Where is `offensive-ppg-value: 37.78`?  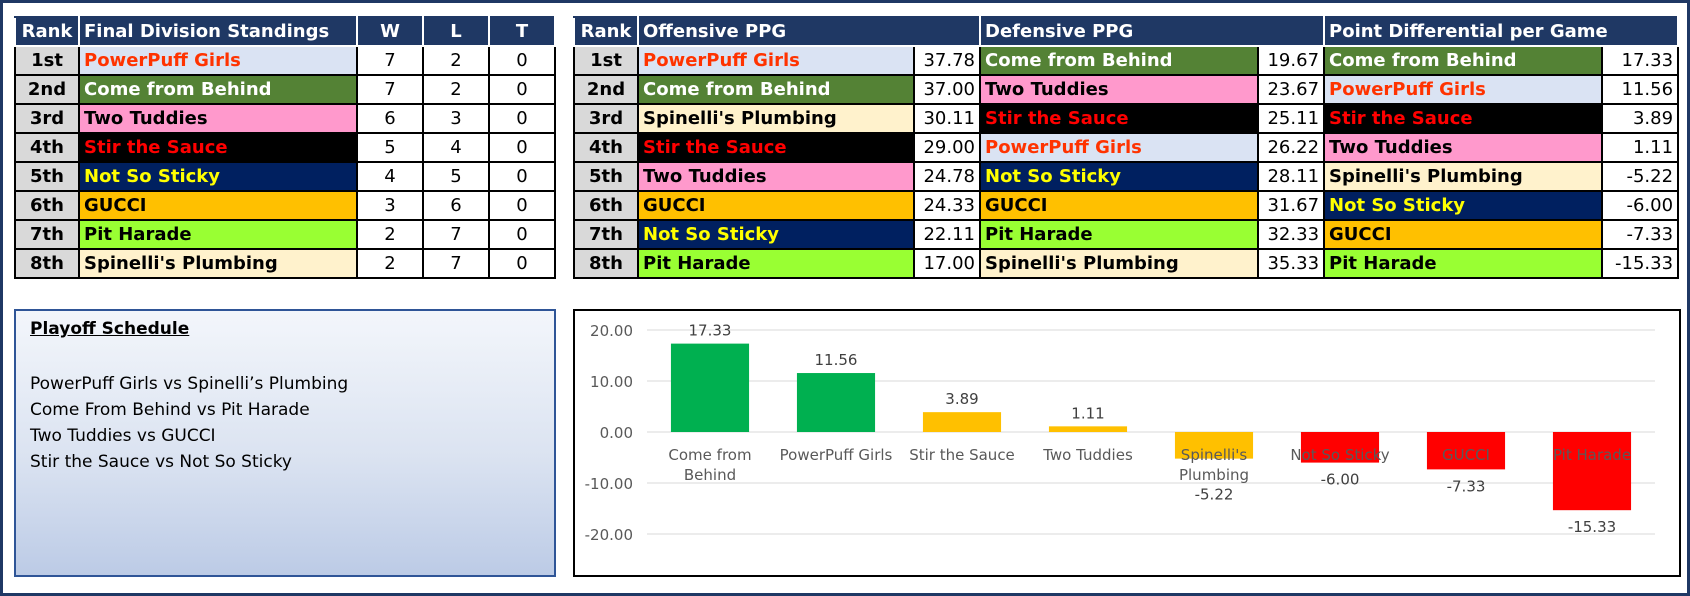 offensive-ppg-value: 37.78 is located at coordinates (947, 60).